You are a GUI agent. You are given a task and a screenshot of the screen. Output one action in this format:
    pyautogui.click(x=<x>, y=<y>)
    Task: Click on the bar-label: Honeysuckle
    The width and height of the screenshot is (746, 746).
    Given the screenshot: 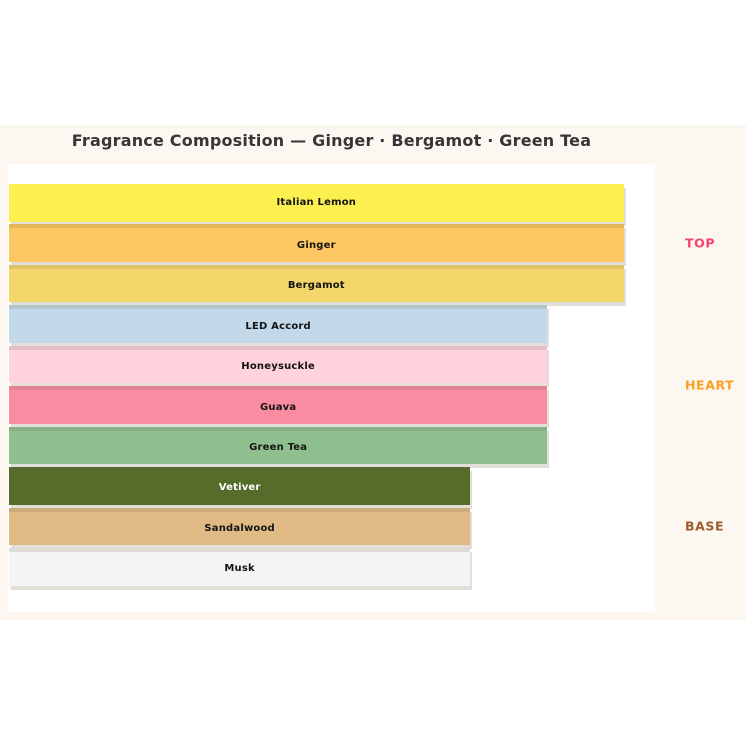 What is the action you would take?
    pyautogui.click(x=278, y=367)
    